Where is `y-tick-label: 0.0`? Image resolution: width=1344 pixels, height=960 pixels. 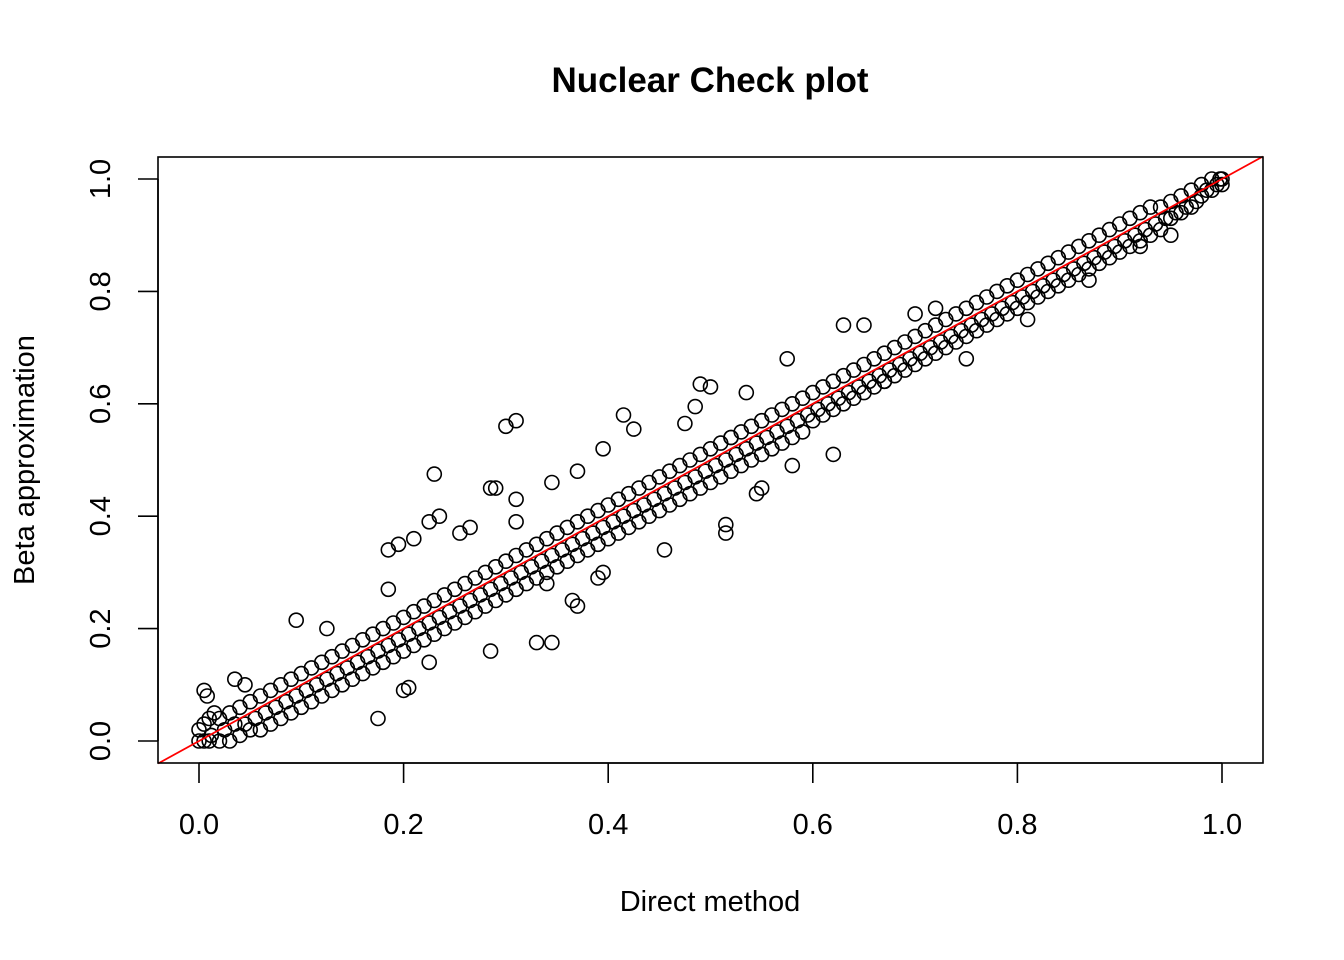 y-tick-label: 0.0 is located at coordinates (101, 741).